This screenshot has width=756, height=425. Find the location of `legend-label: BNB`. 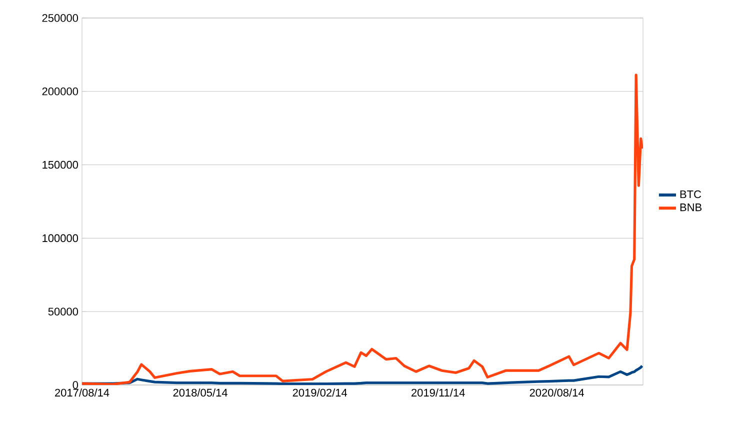

legend-label: BNB is located at coordinates (691, 208).